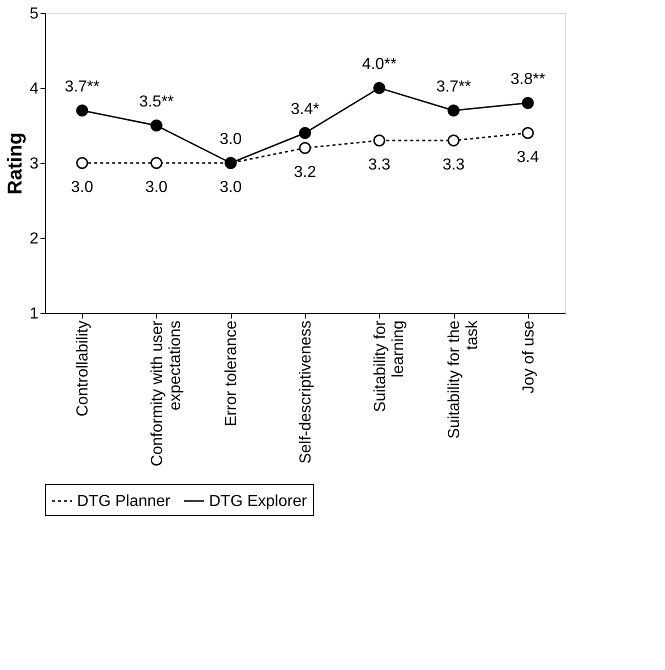 Image resolution: width=665 pixels, height=670 pixels. What do you see at coordinates (166, 393) in the screenshot?
I see `x-tick-label: Conformity with user expectations` at bounding box center [166, 393].